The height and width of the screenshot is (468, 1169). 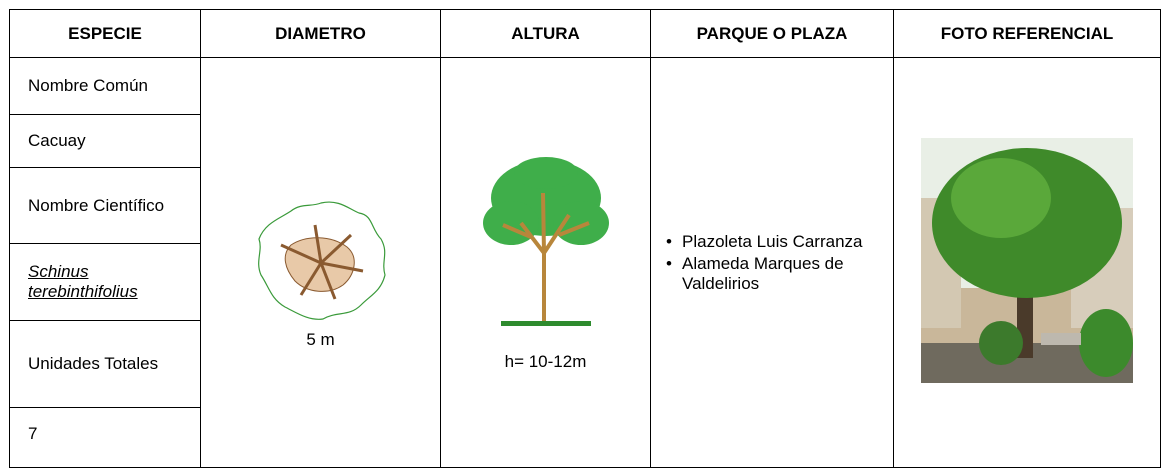 I want to click on tree-top-view, so click(x=321, y=260).